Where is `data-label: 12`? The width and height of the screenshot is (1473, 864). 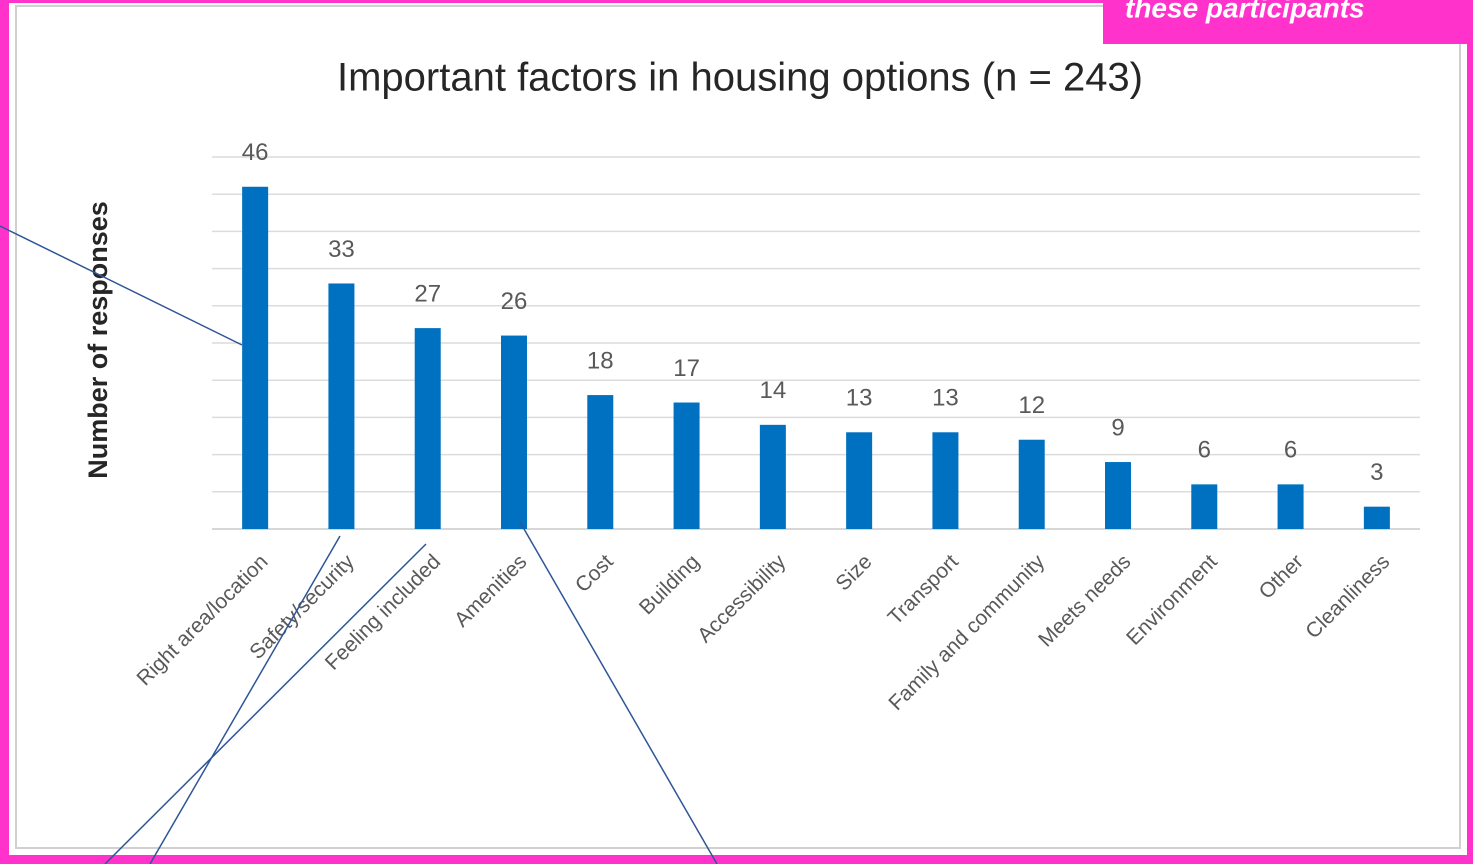 data-label: 12 is located at coordinates (1031, 405).